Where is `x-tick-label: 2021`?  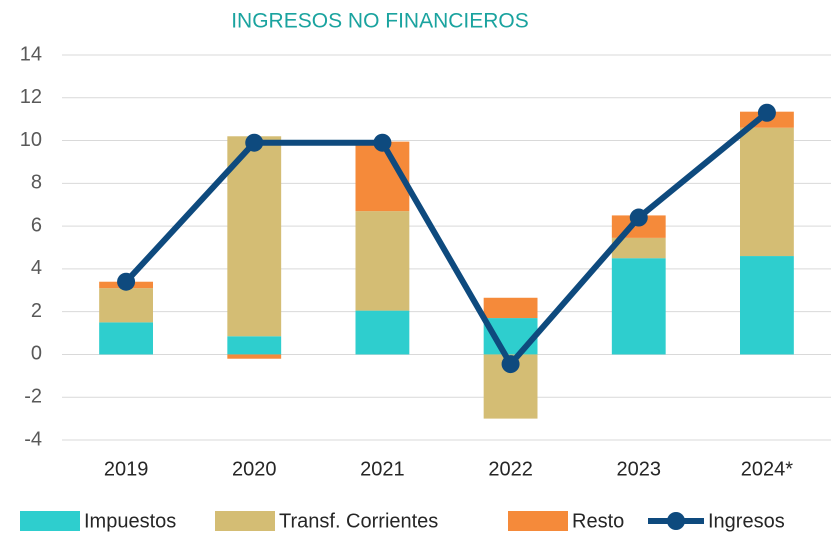 x-tick-label: 2021 is located at coordinates (382, 469).